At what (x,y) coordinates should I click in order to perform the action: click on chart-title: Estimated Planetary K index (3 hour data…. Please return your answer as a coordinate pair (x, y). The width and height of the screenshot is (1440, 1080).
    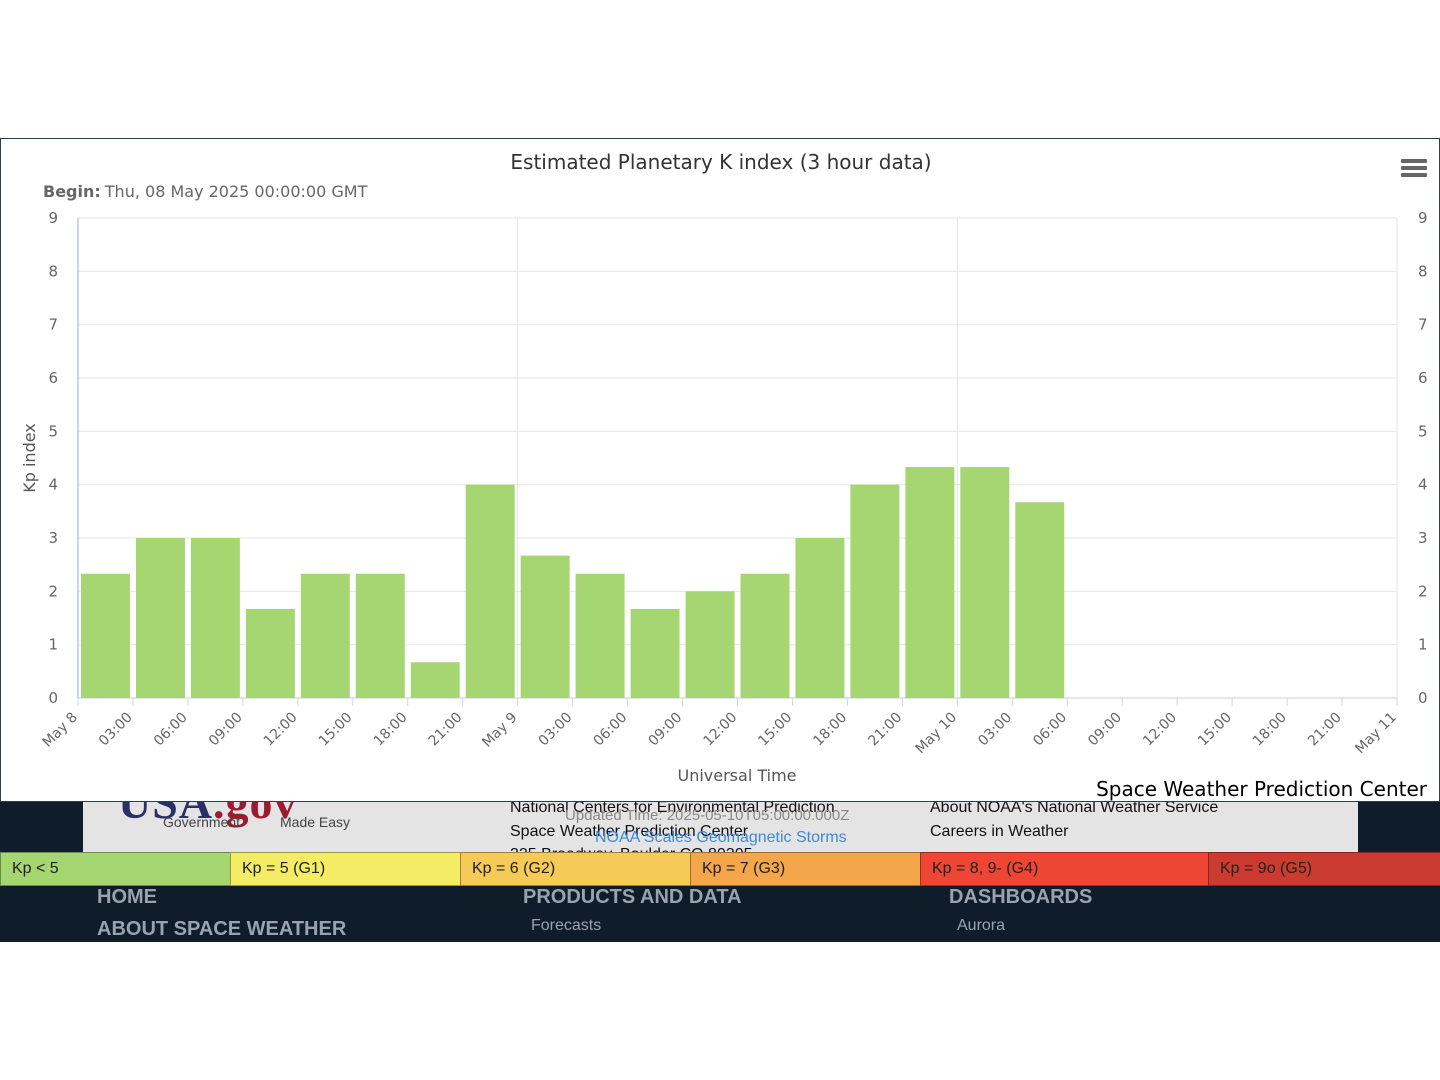
    Looking at the image, I should click on (720, 162).